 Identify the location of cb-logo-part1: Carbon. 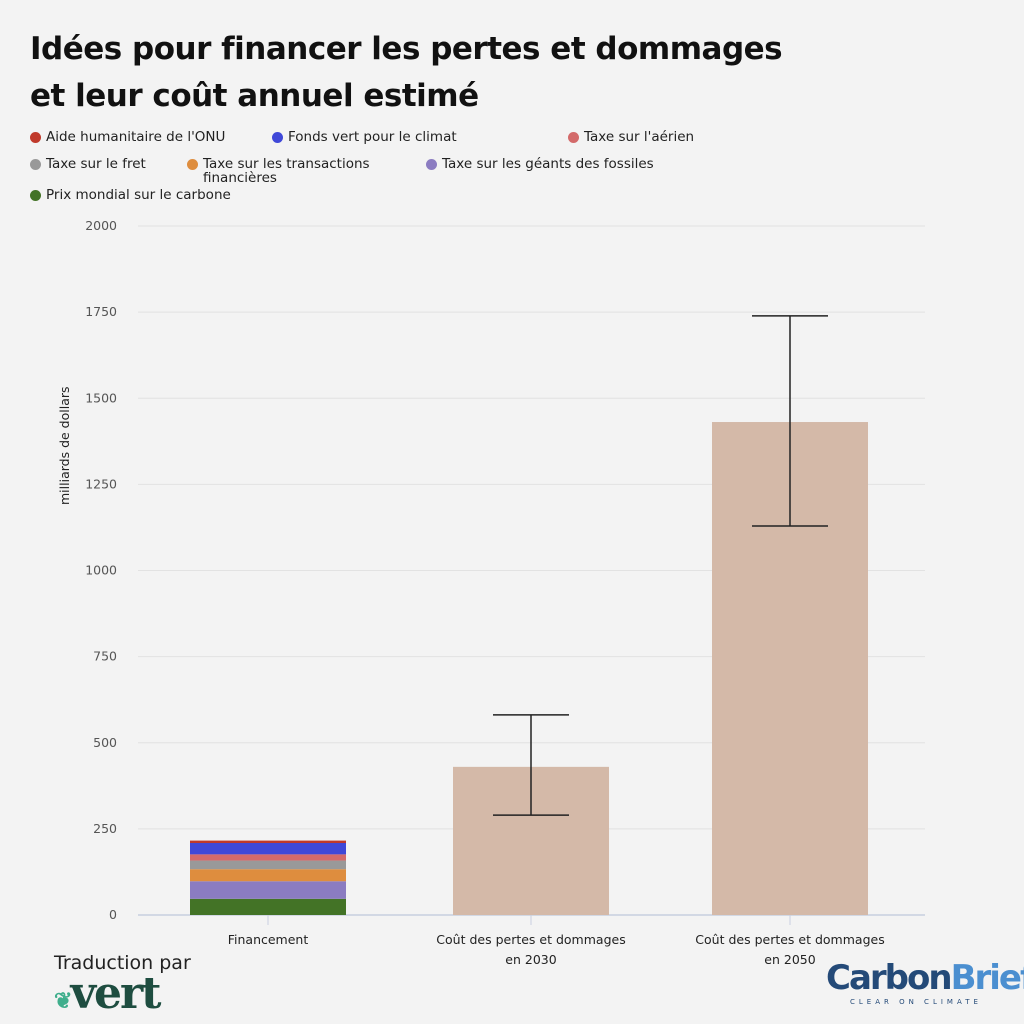
(889, 978).